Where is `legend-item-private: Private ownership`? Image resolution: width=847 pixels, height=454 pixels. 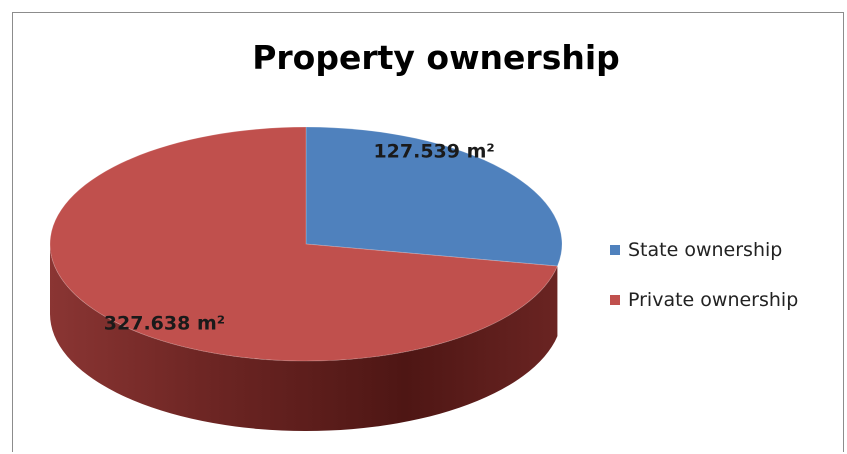
legend-item-private: Private ownership is located at coordinates (704, 300).